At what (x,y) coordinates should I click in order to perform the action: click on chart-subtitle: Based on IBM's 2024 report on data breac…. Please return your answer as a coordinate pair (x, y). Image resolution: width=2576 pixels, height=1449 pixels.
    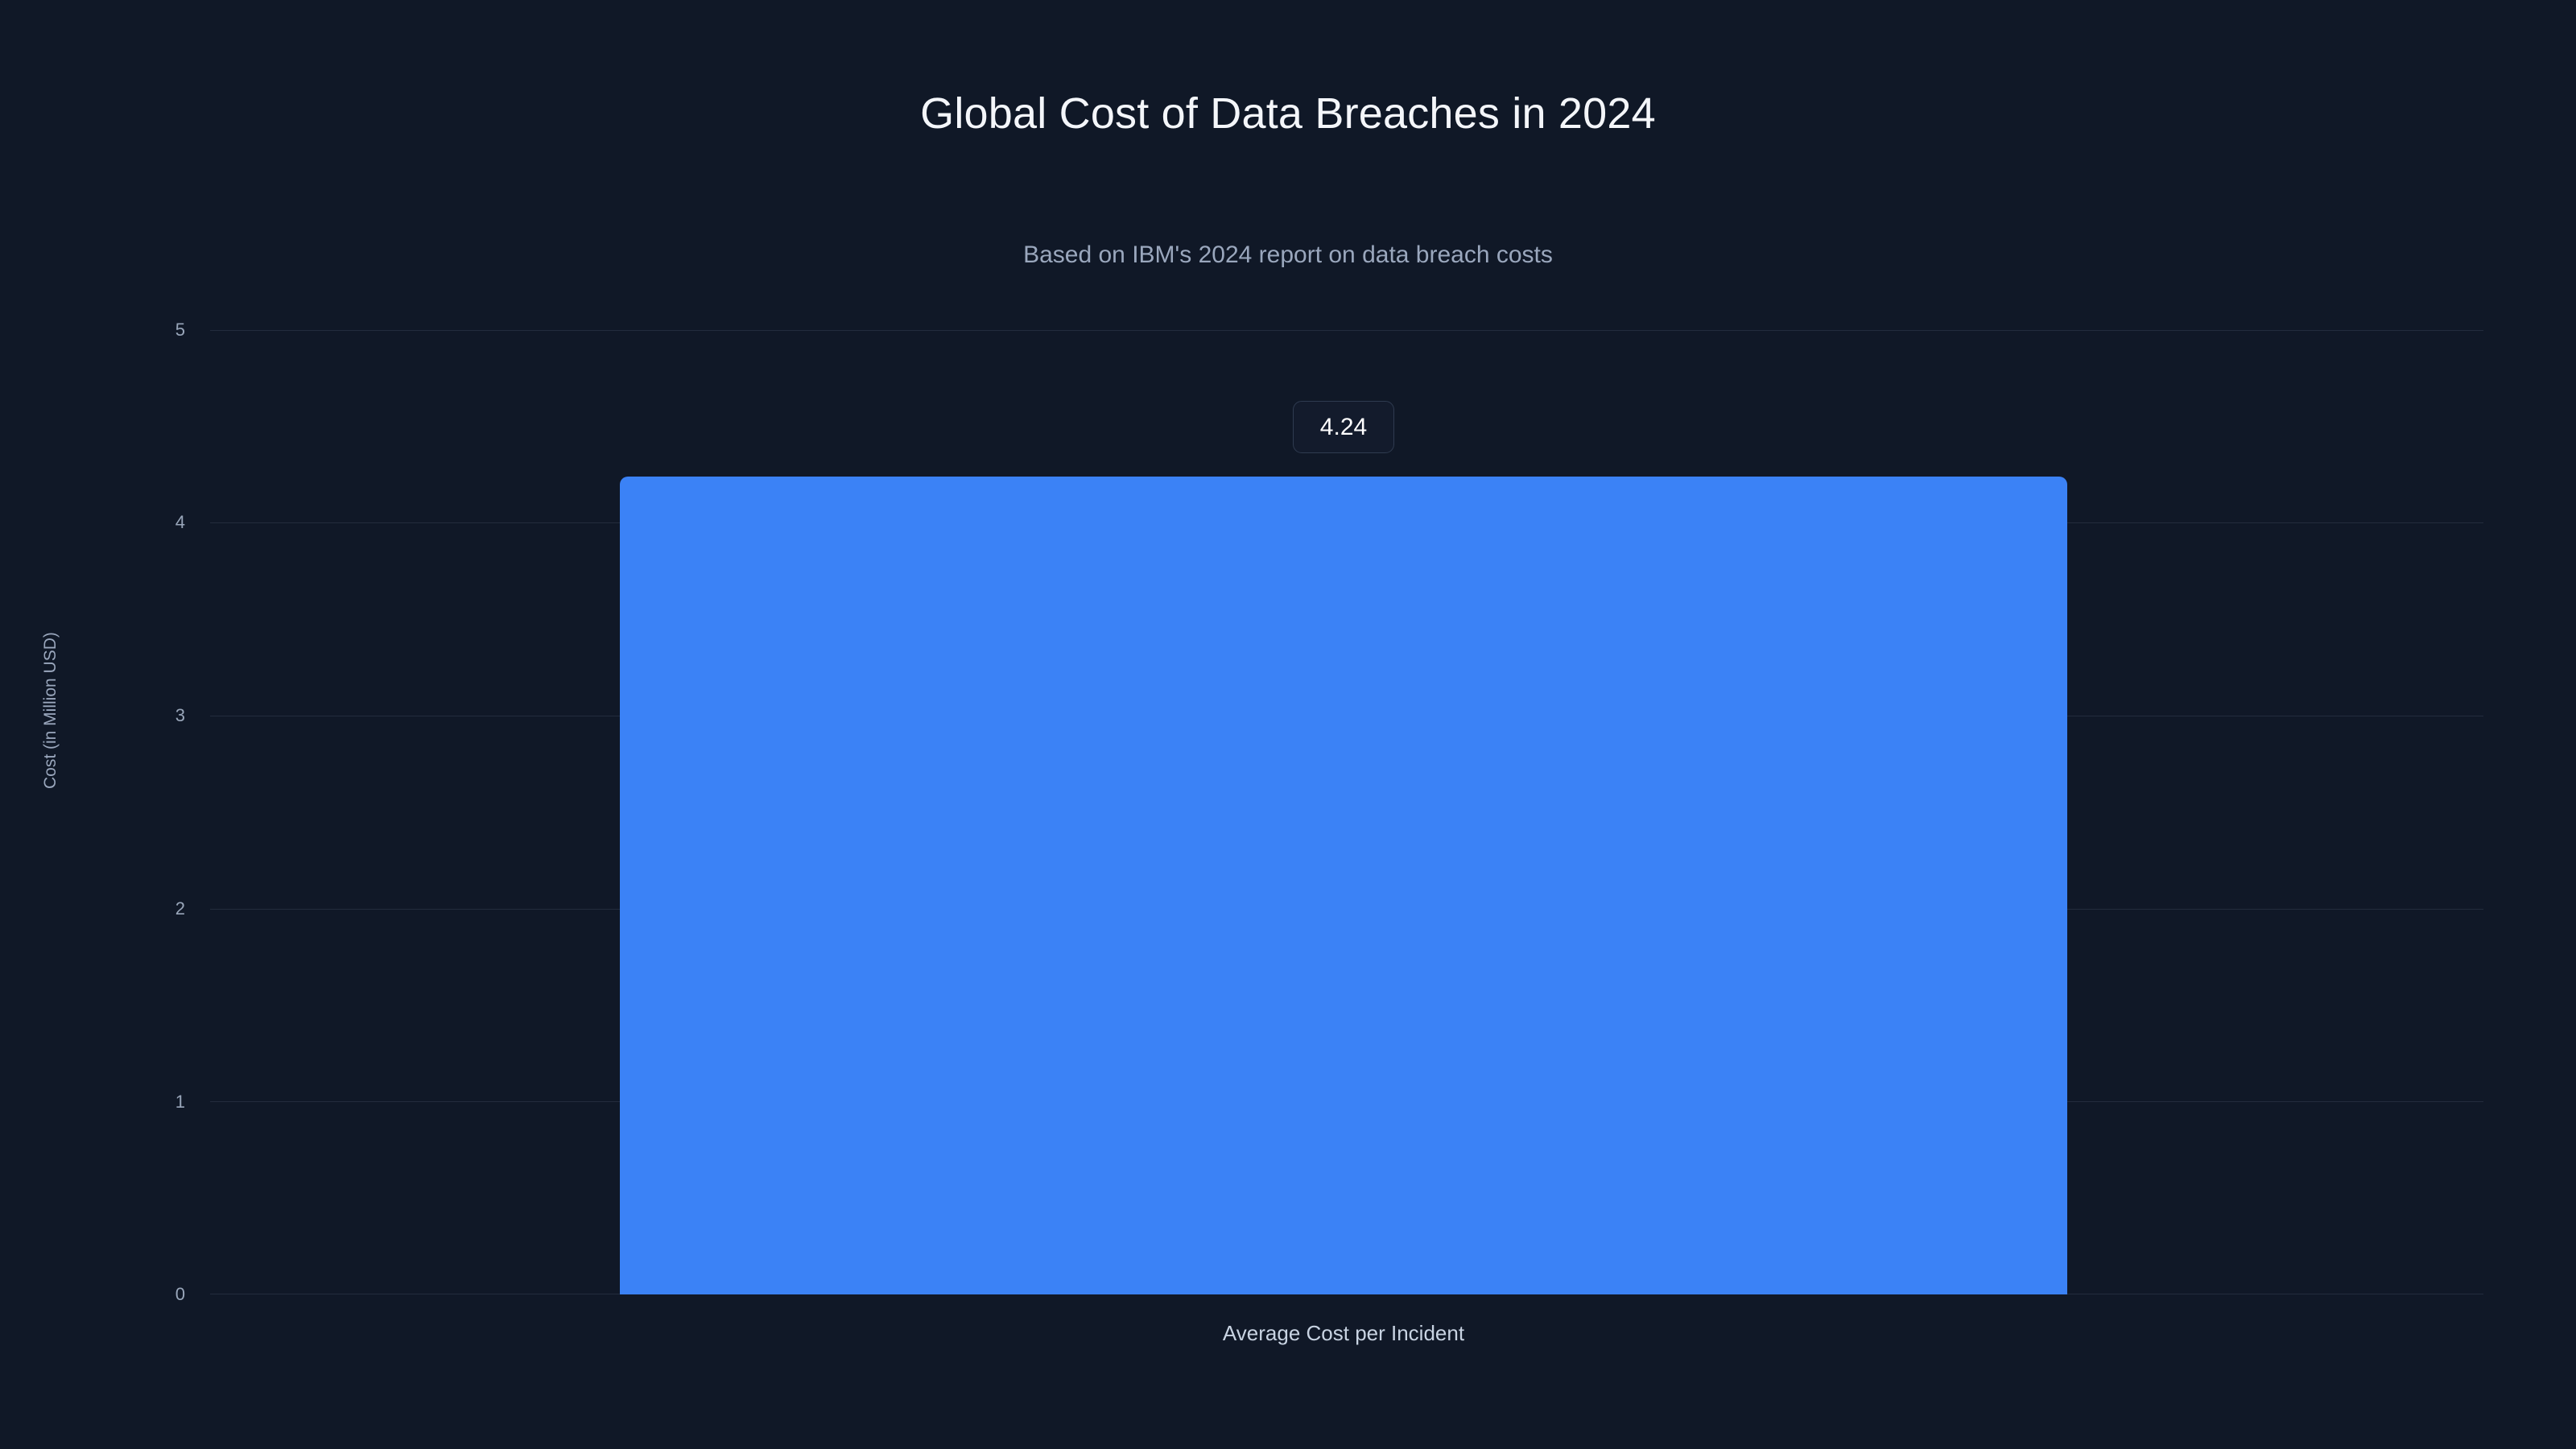
    Looking at the image, I should click on (1288, 255).